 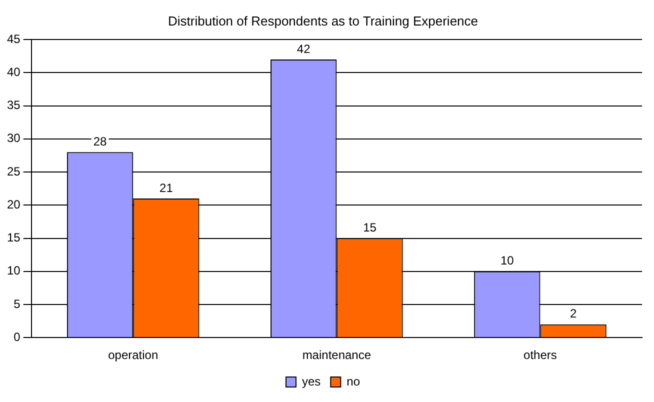 What do you see at coordinates (13, 171) in the screenshot?
I see `y-tick-label: 25` at bounding box center [13, 171].